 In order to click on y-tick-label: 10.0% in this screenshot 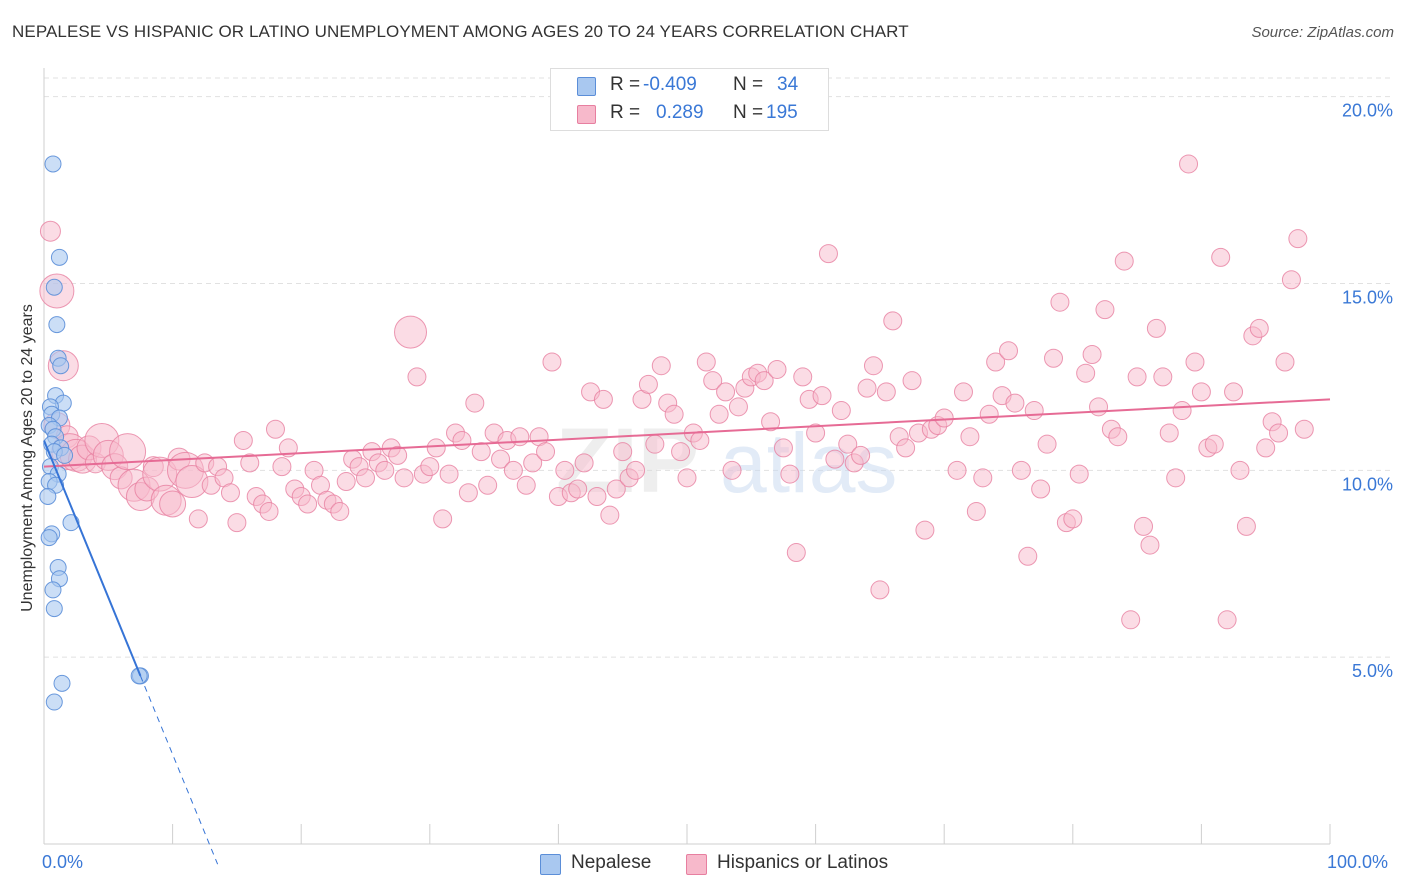, I will do `click(1367, 484)`.